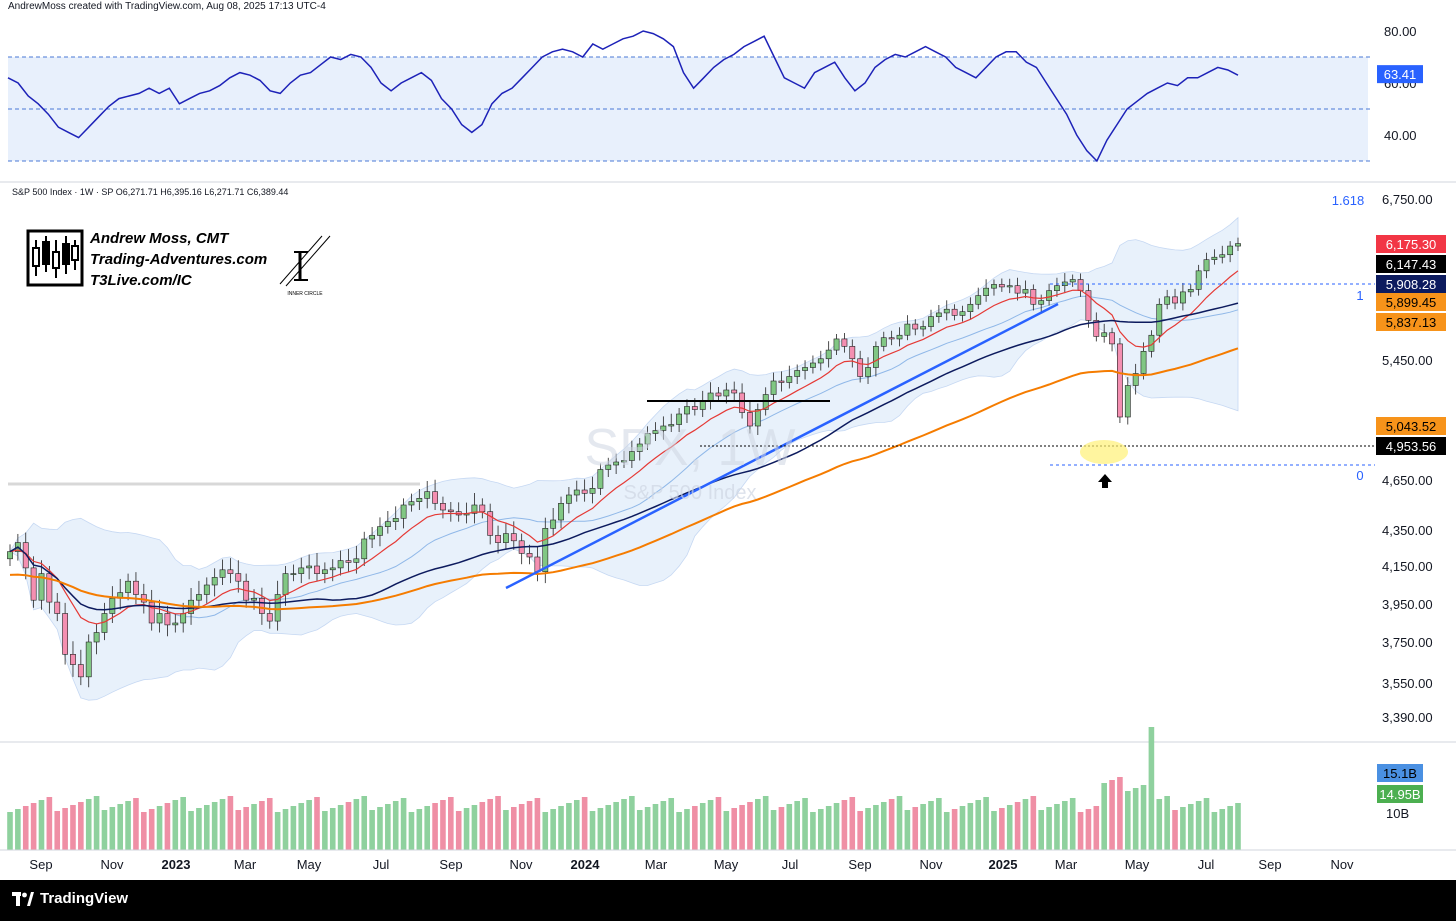  I want to click on price-badge-label: 5,837.13, so click(1411, 322).